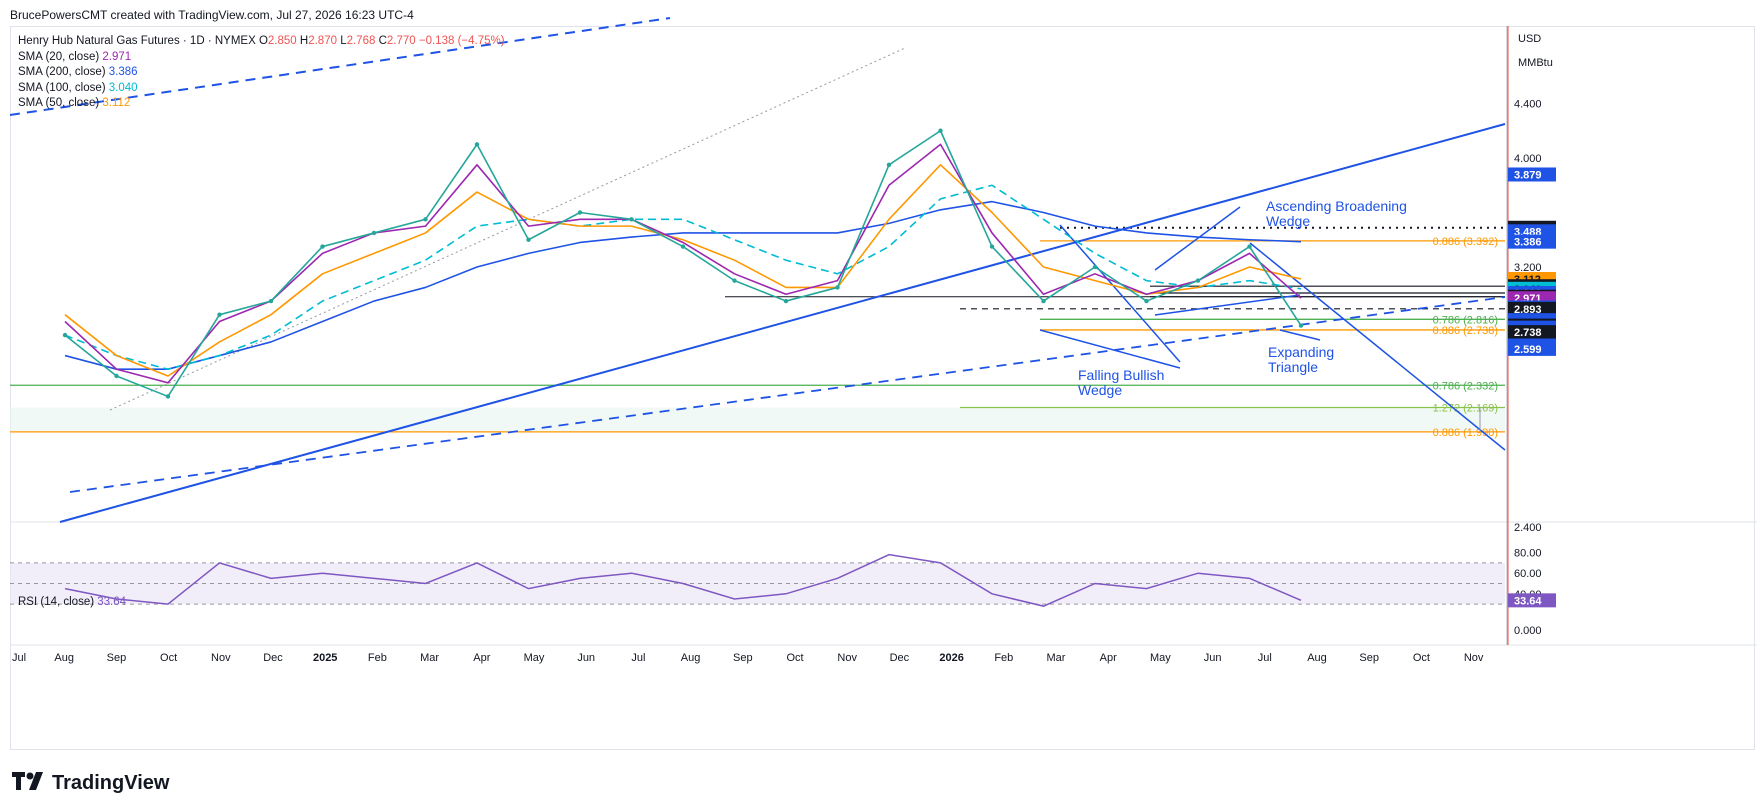 Image resolution: width=1760 pixels, height=812 pixels. What do you see at coordinates (59, 56) in the screenshot?
I see `sma-20-label: SMA (20, close)` at bounding box center [59, 56].